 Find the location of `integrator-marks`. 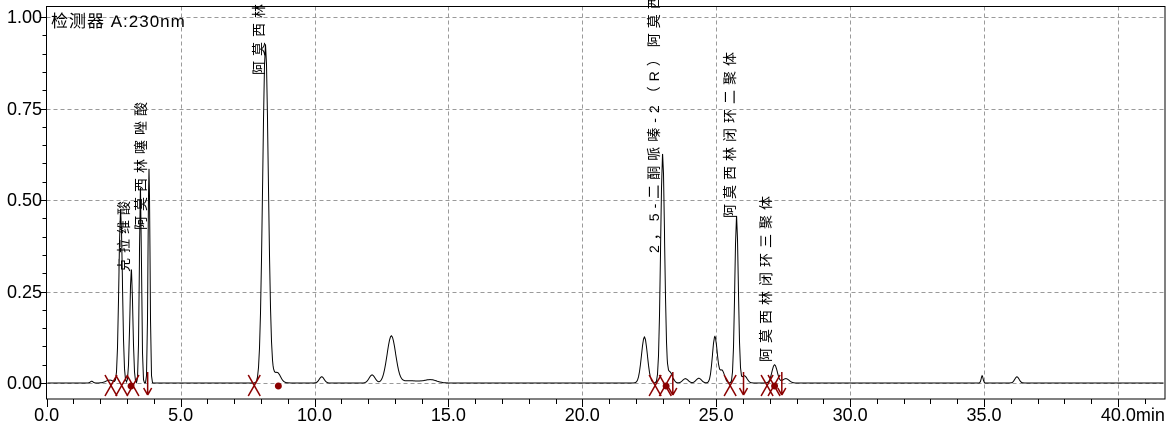

integrator-marks is located at coordinates (445, 384).